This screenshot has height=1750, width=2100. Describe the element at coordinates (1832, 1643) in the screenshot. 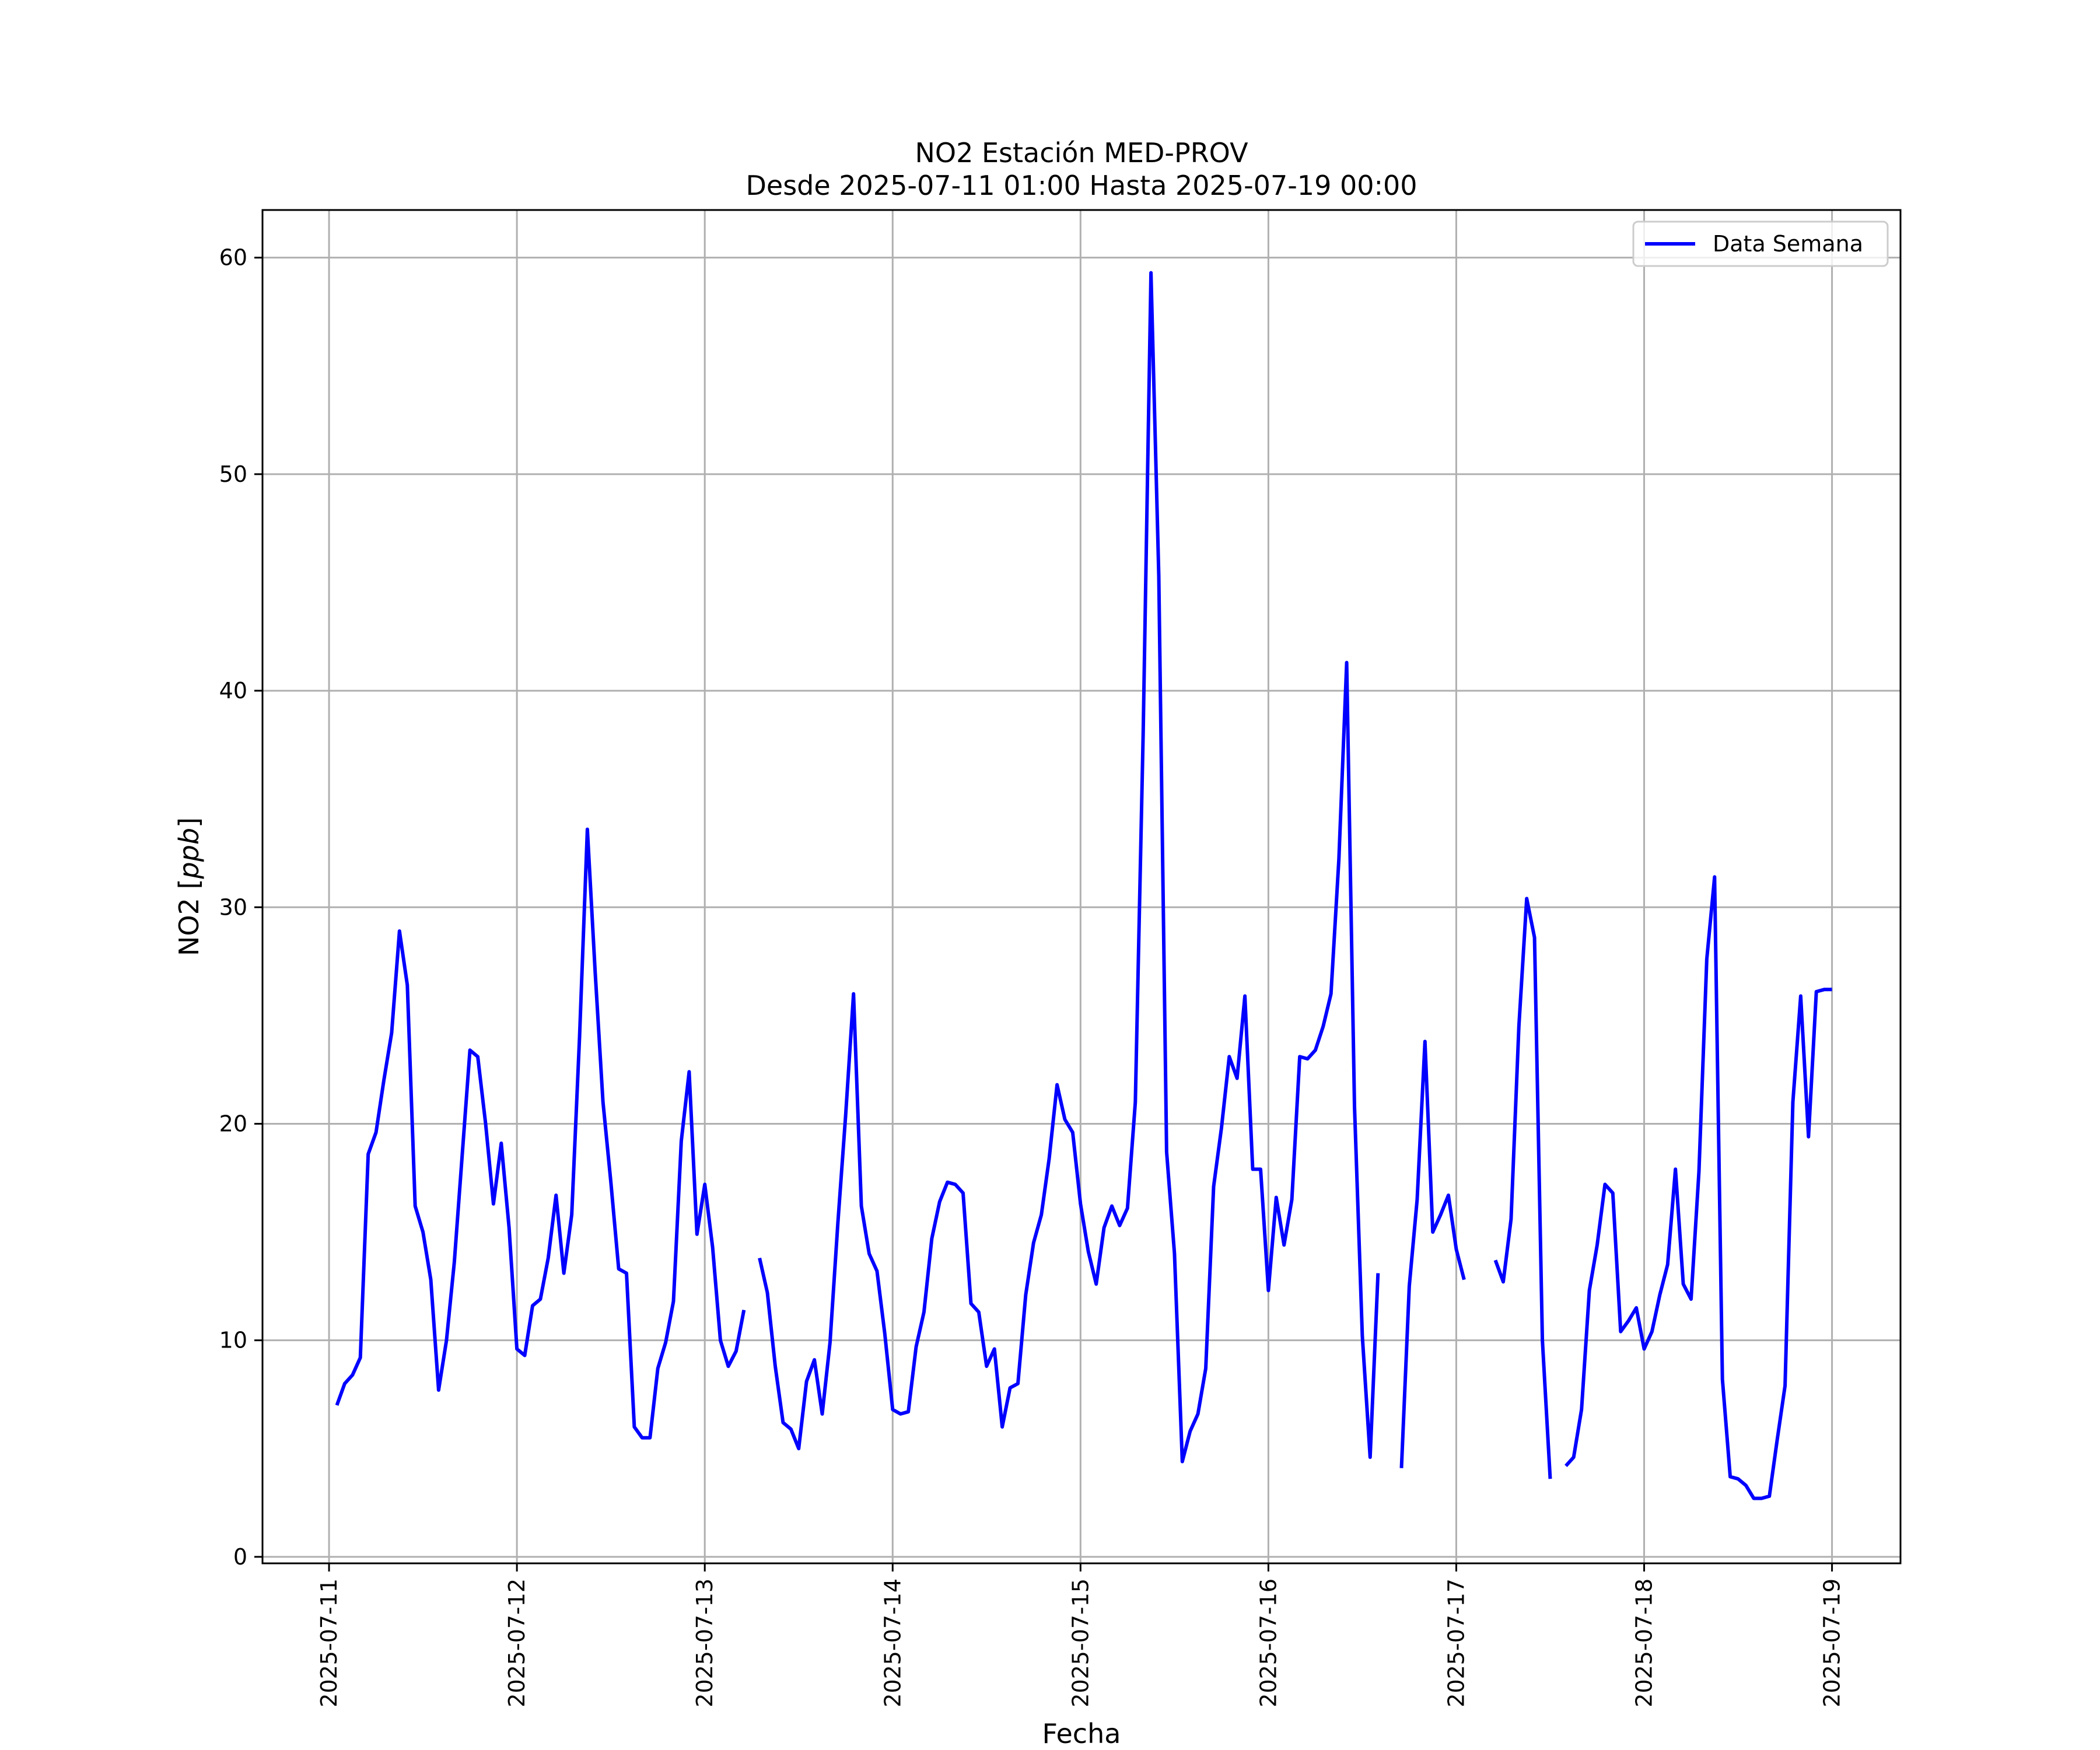

I see `x-tick-label: 2025-07-19` at that location.